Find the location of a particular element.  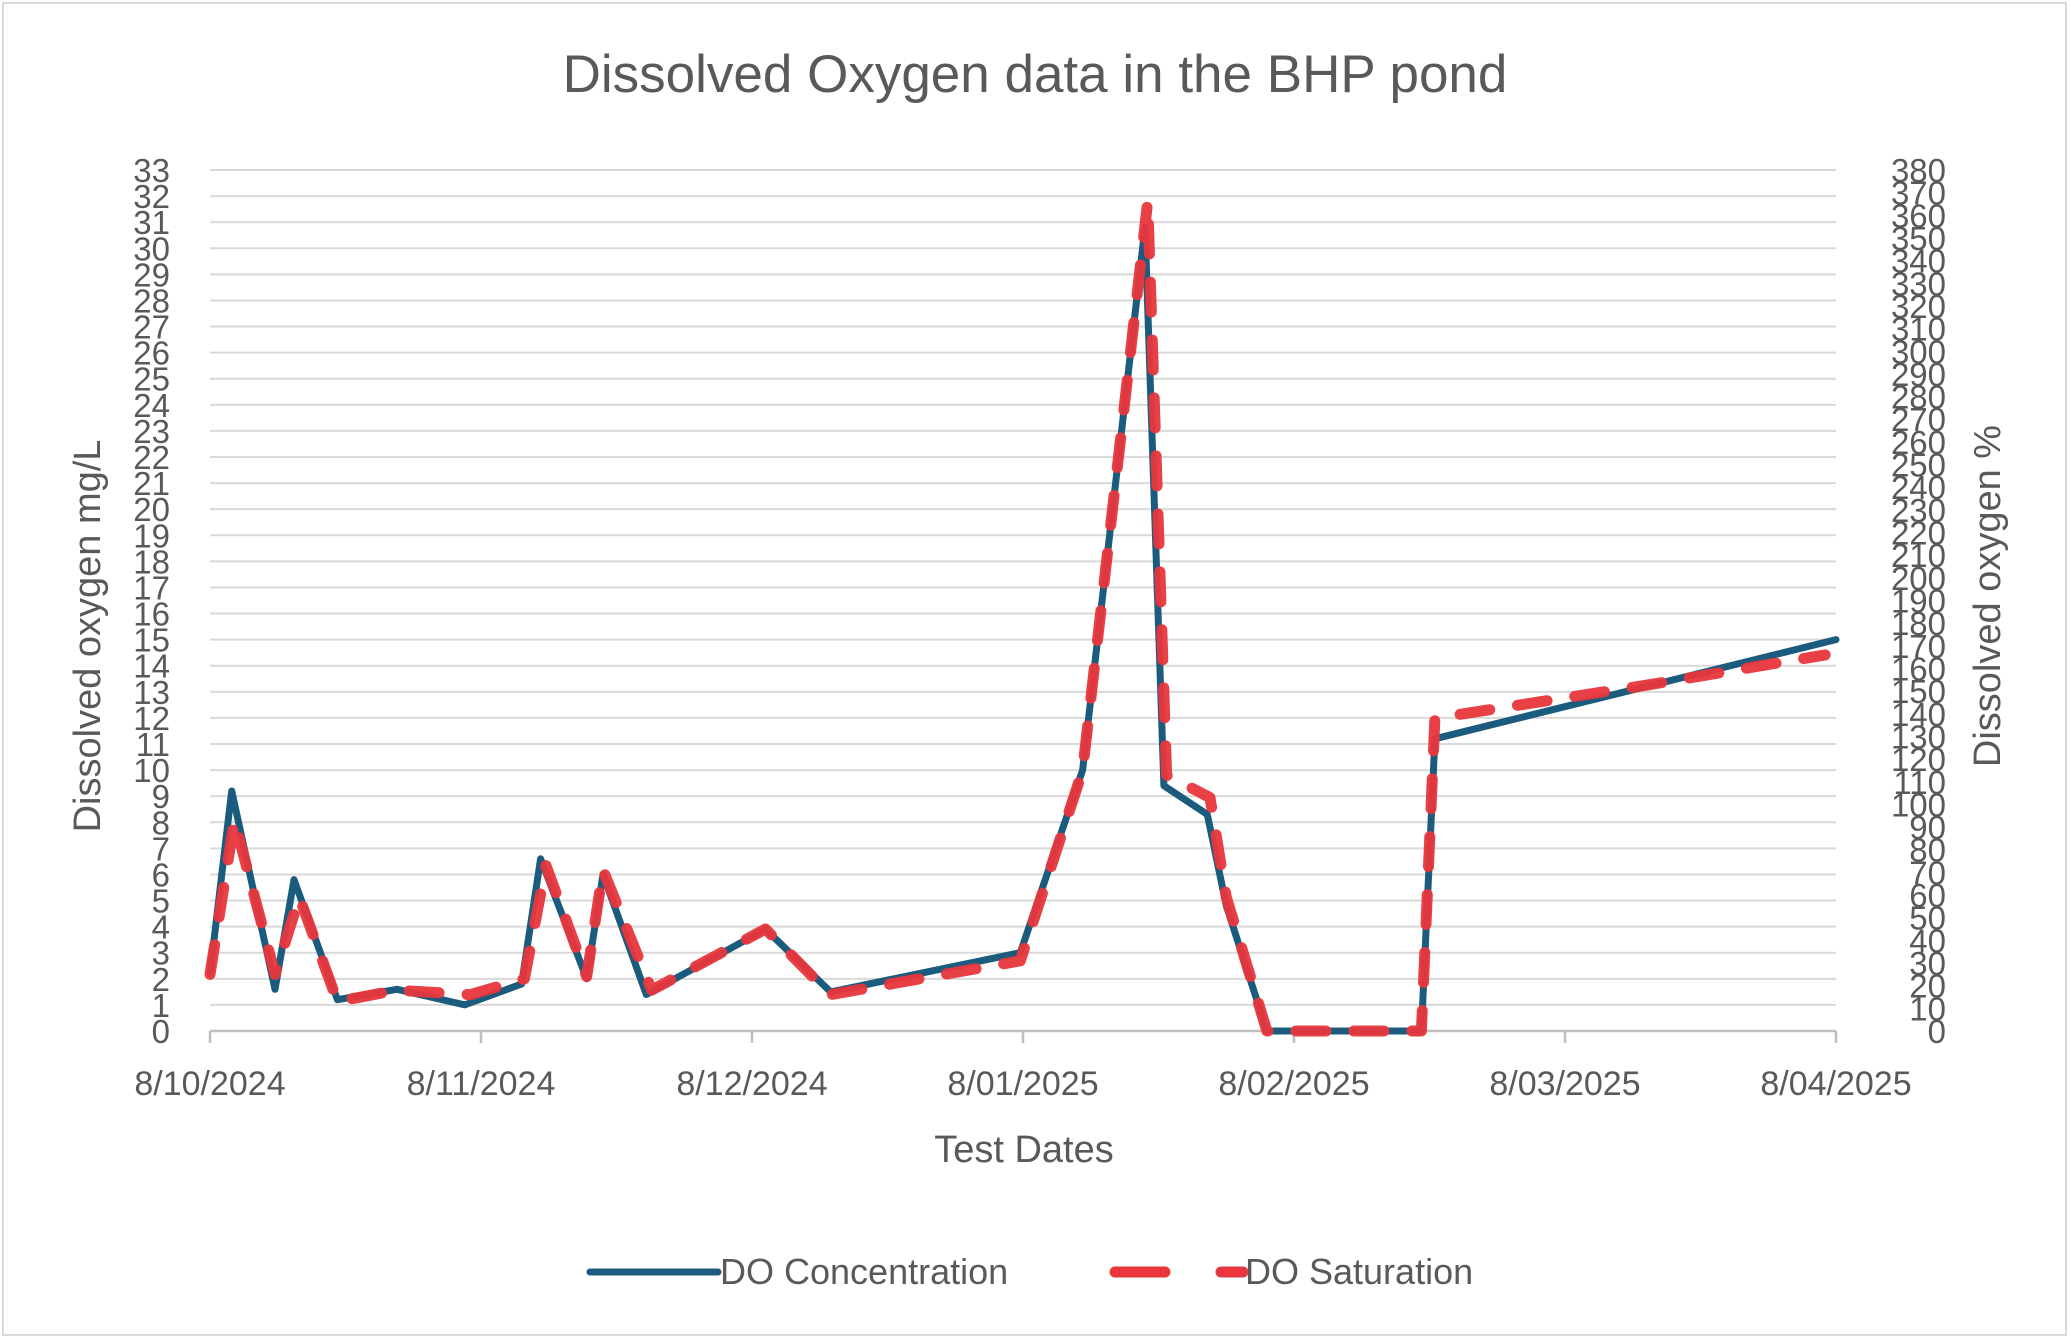

y2-tick-label: 20 is located at coordinates (1927, 986).